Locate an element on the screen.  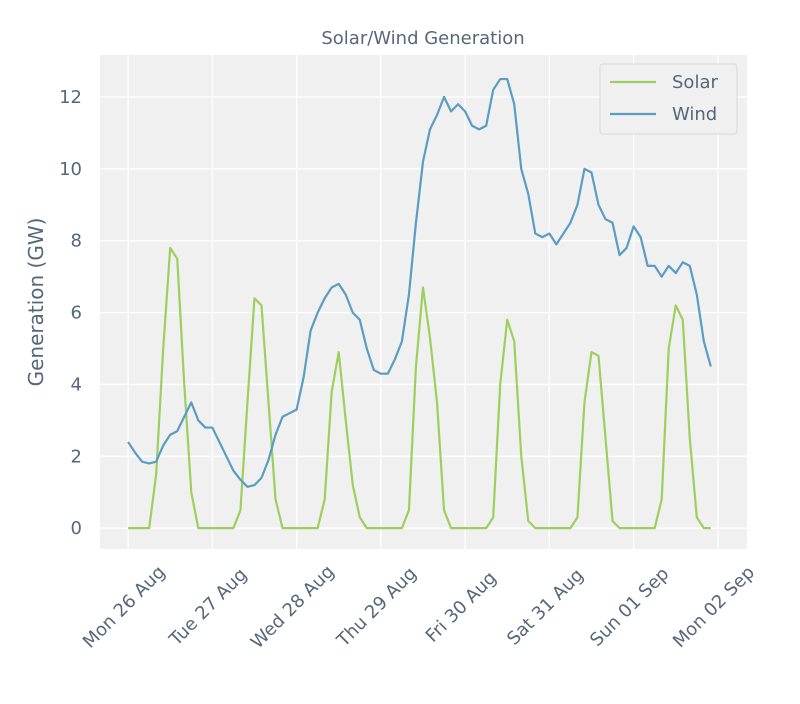
y-tick-label: 8 is located at coordinates (76, 241).